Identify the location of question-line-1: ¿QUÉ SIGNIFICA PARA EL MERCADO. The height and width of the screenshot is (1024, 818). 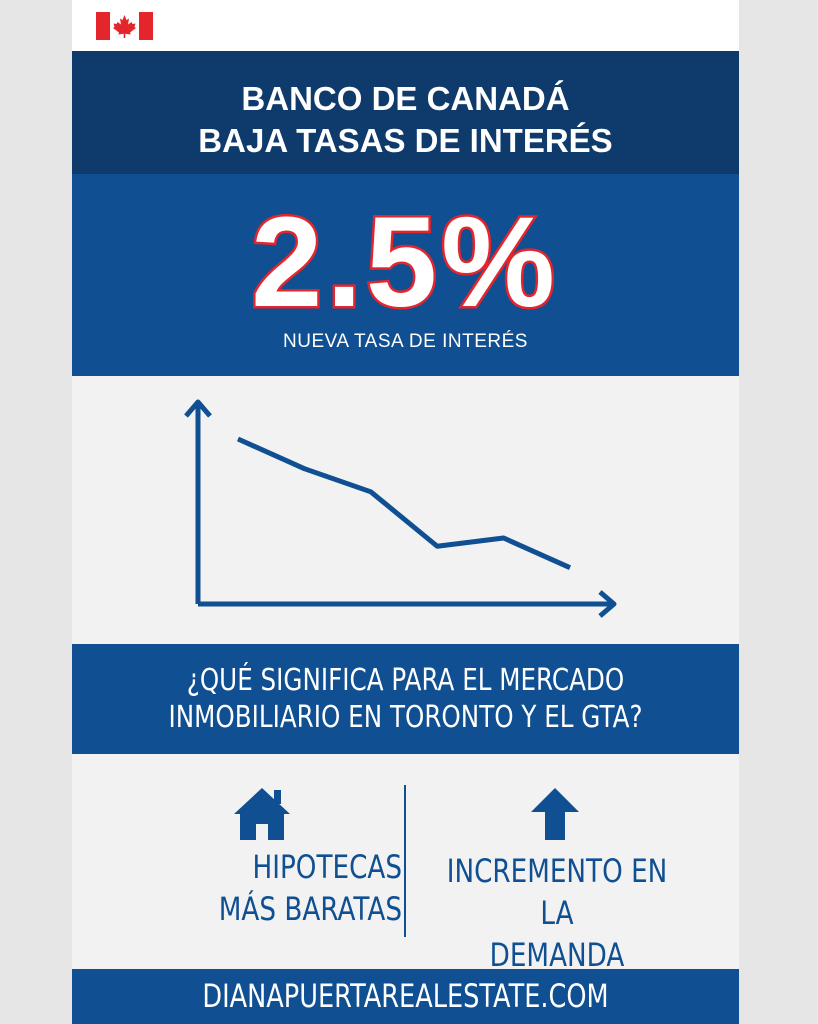
(405, 680).